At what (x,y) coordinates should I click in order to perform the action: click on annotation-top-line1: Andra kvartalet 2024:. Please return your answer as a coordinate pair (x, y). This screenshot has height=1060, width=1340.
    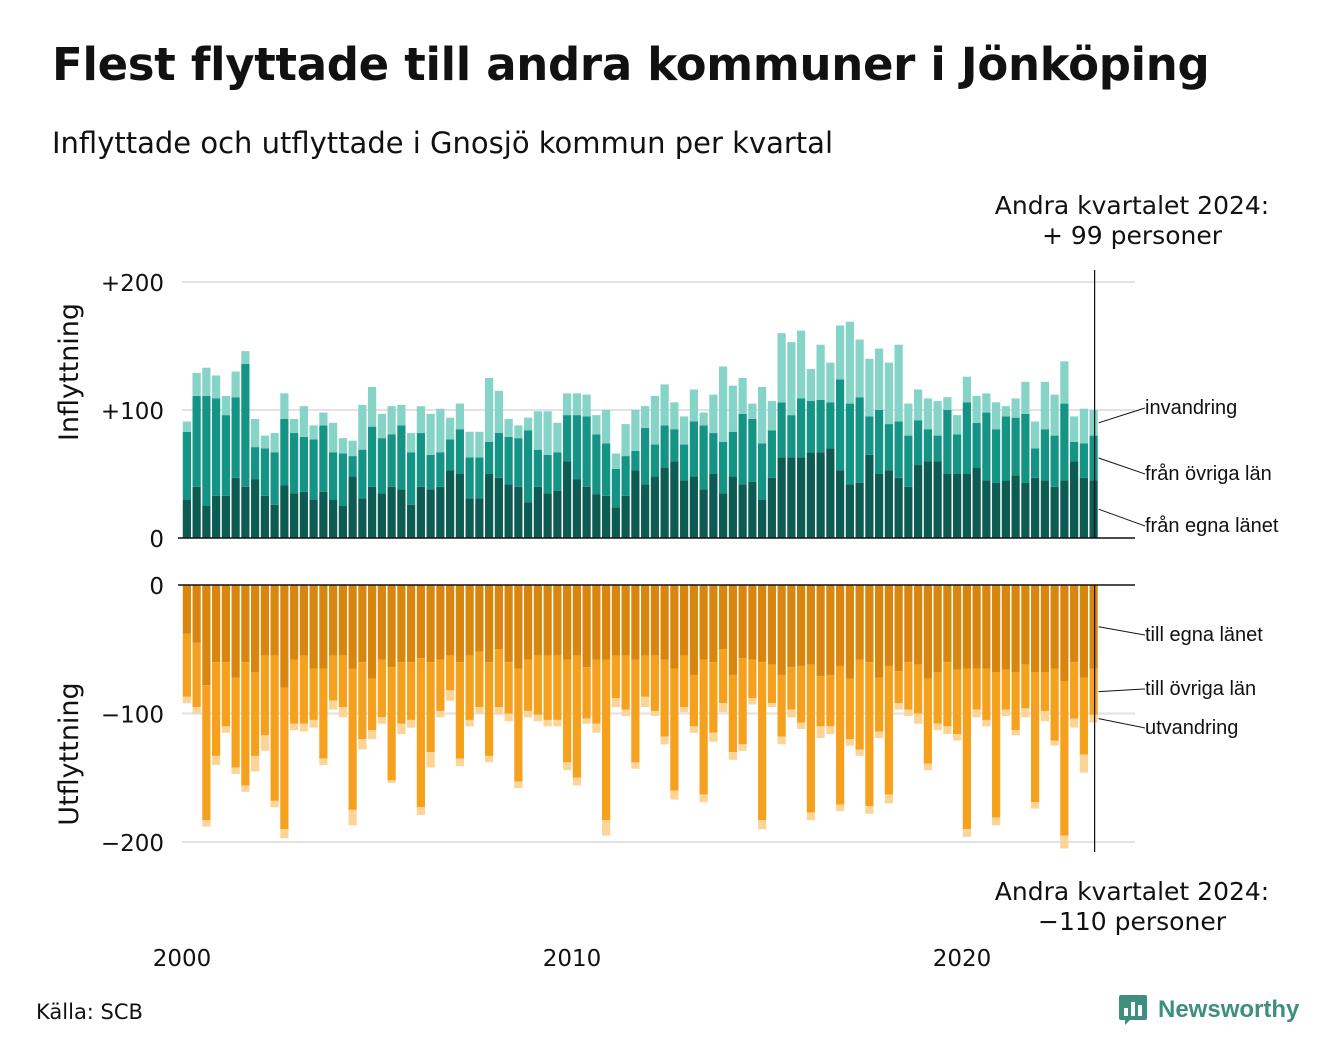
    Looking at the image, I should click on (1132, 205).